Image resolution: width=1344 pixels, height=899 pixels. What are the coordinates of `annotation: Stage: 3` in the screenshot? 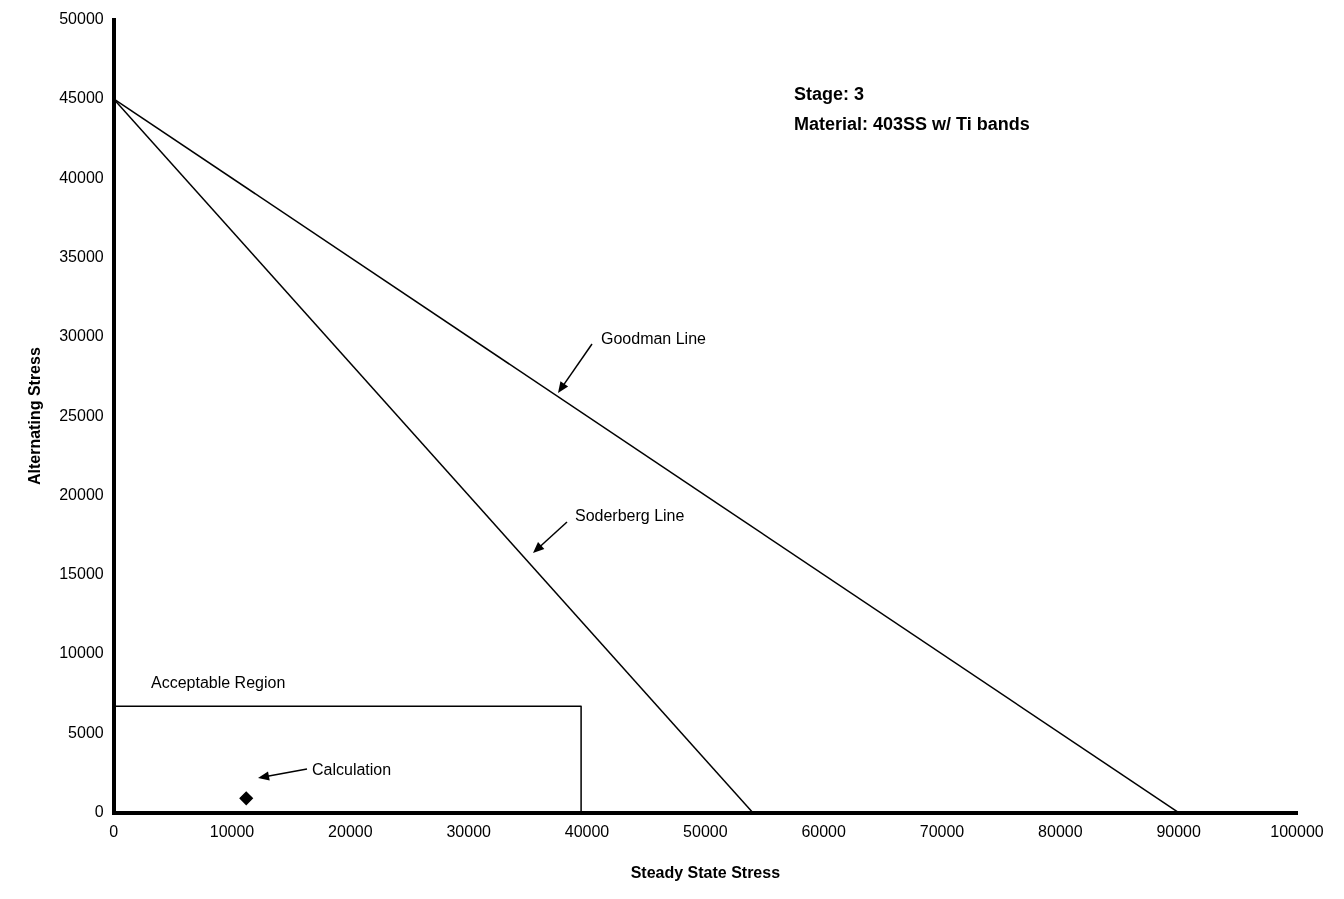 It's located at (829, 93).